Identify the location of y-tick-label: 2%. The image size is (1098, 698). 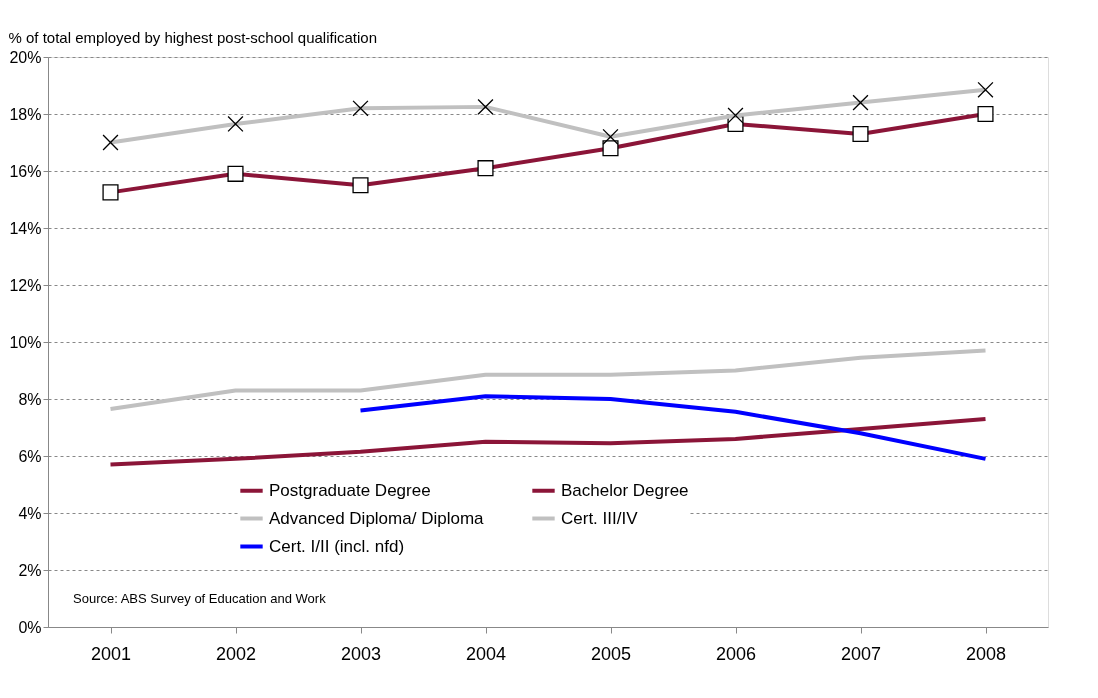
(30, 570).